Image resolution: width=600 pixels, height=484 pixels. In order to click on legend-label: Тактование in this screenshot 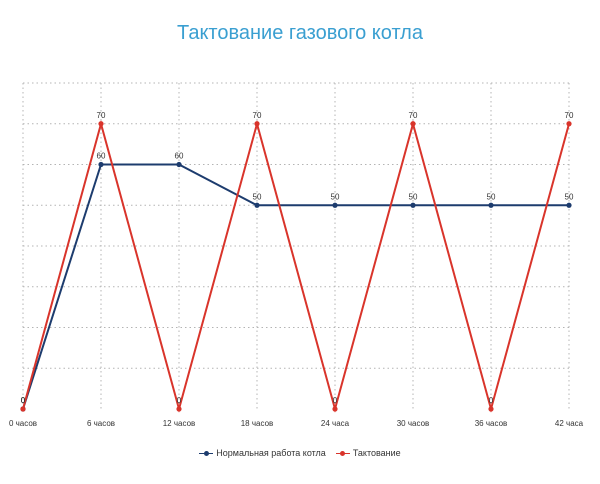, I will do `click(376, 453)`.